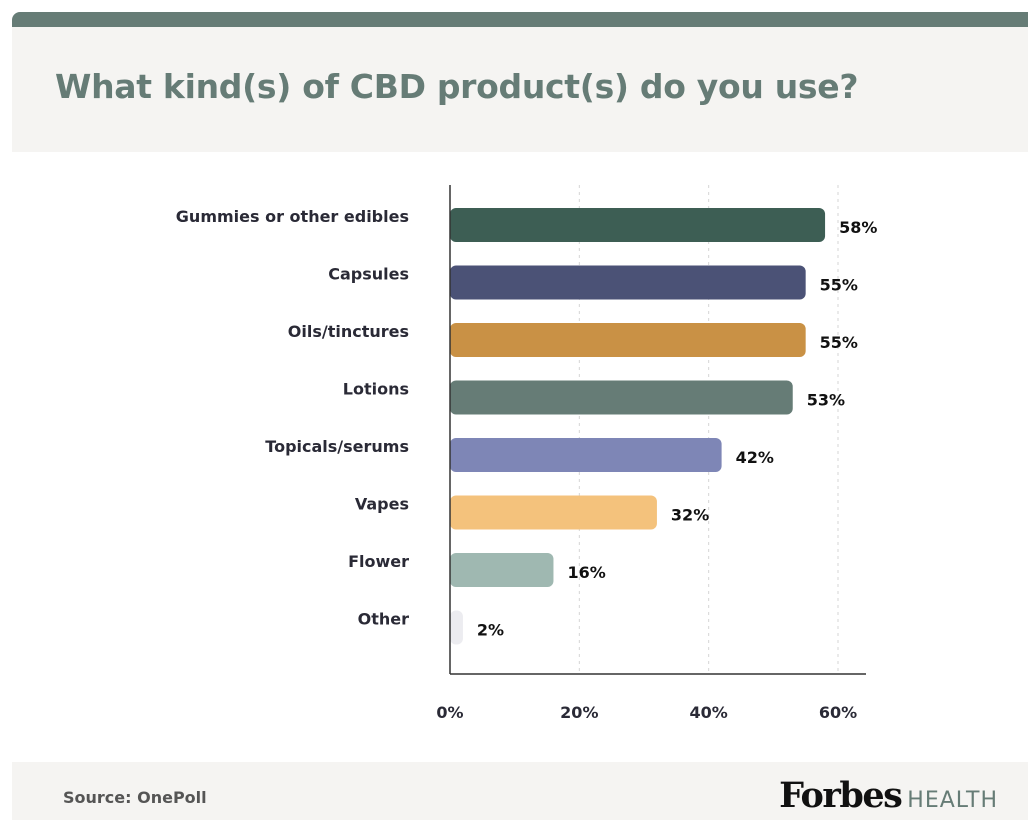  I want to click on category-label: Topicals/serums, so click(337, 446).